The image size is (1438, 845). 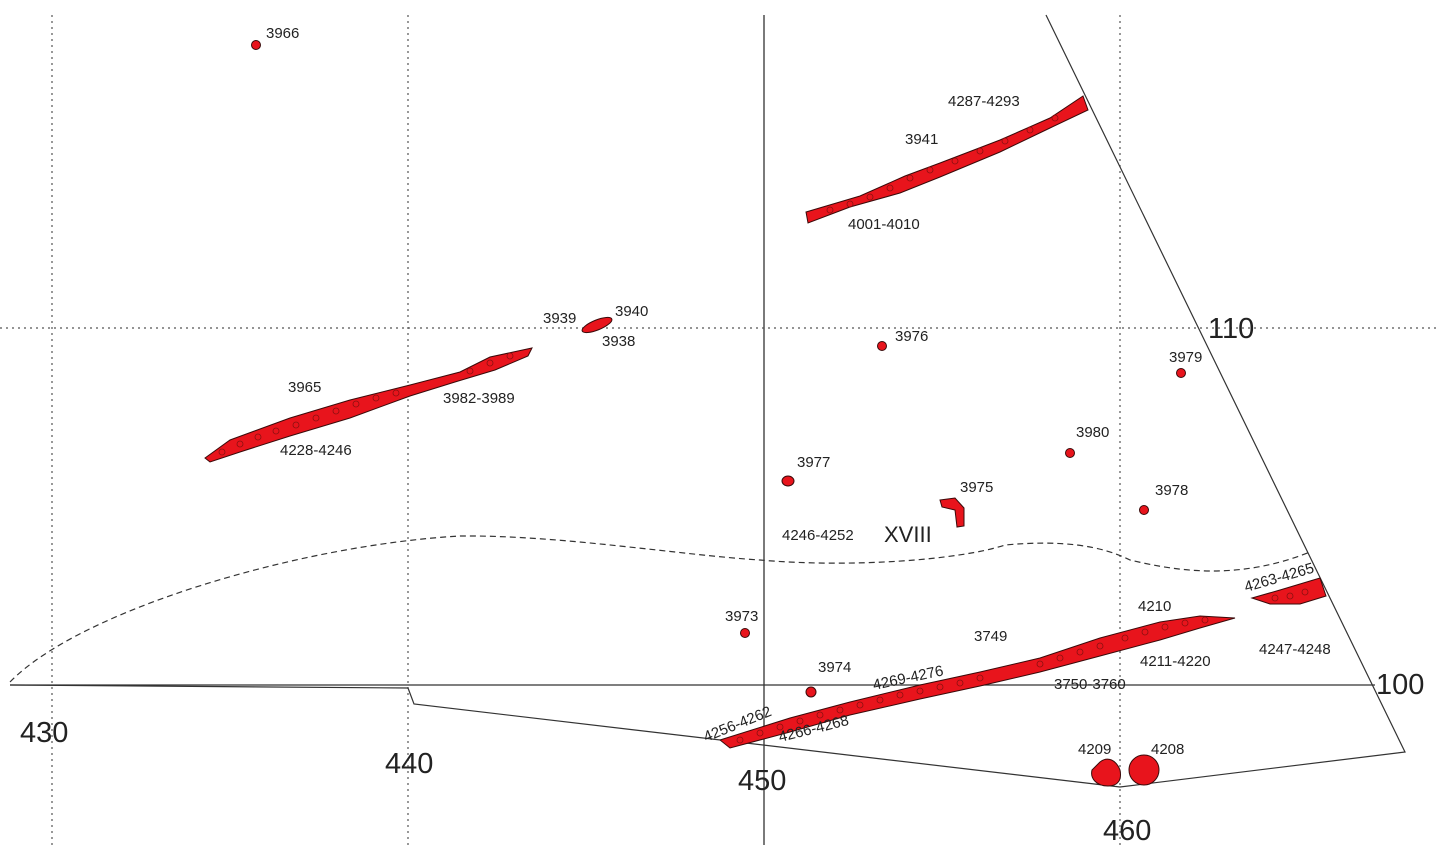 I want to click on label-4287-4293: 4287-4293, so click(x=984, y=101).